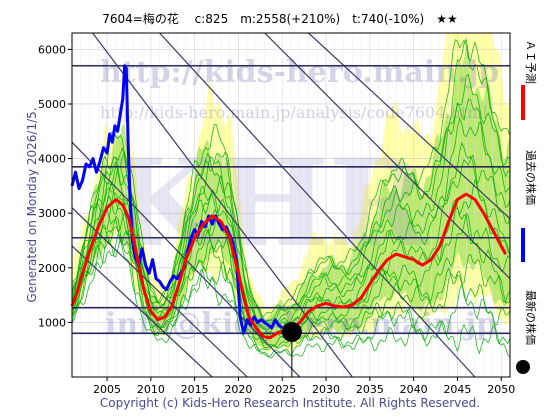 The image size is (560, 420). What do you see at coordinates (52, 322) in the screenshot?
I see `y-tick-label: 1000` at bounding box center [52, 322].